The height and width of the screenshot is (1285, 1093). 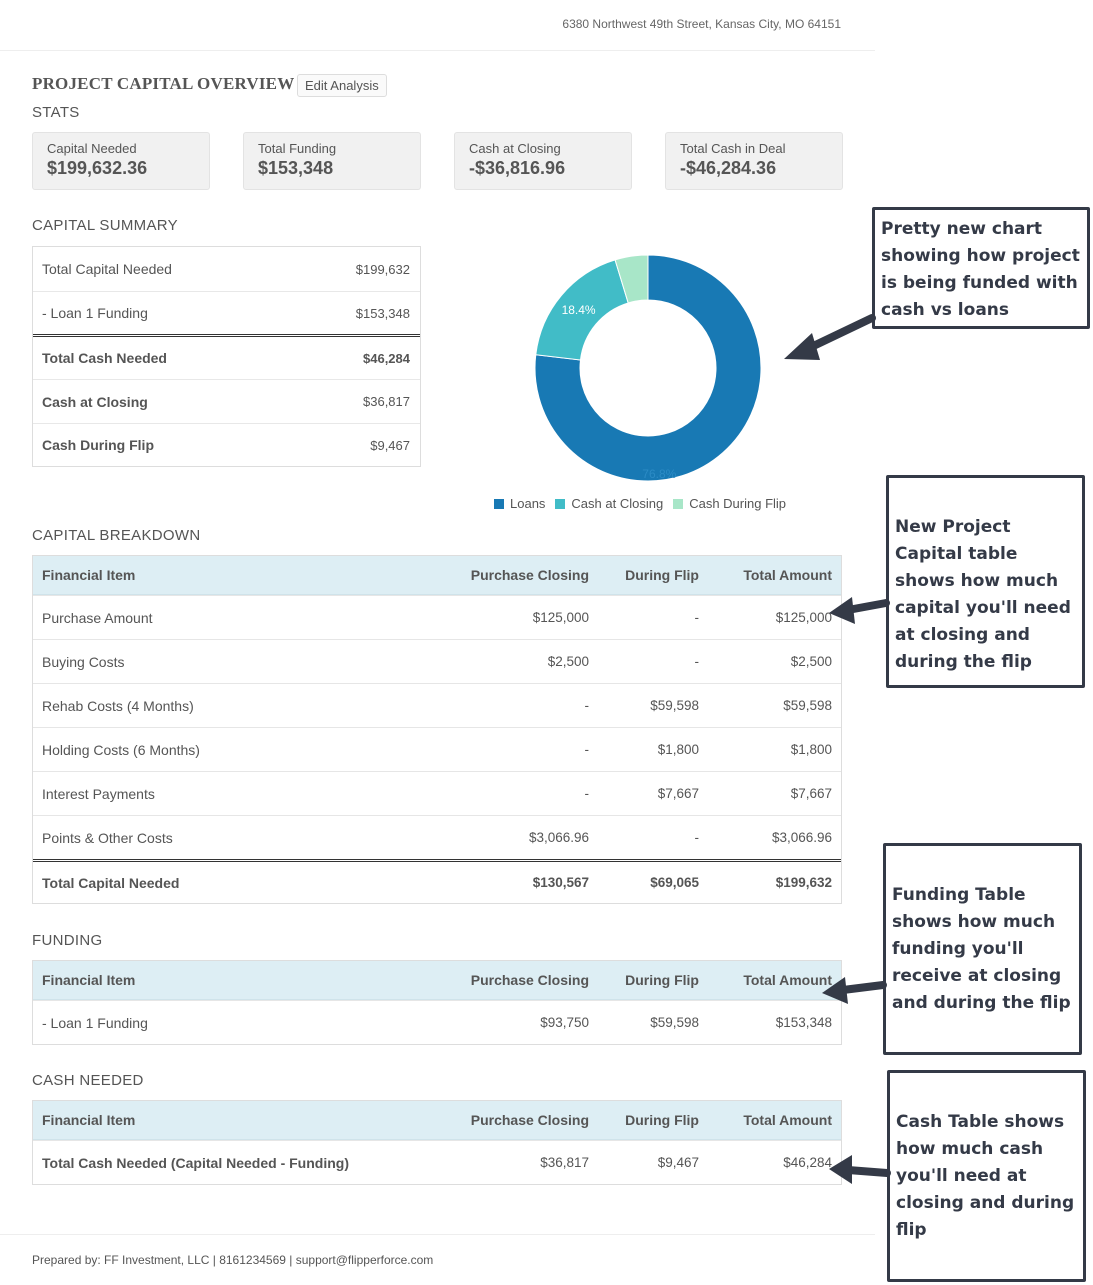 I want to click on legend-label: Cash During Flip, so click(x=738, y=503).